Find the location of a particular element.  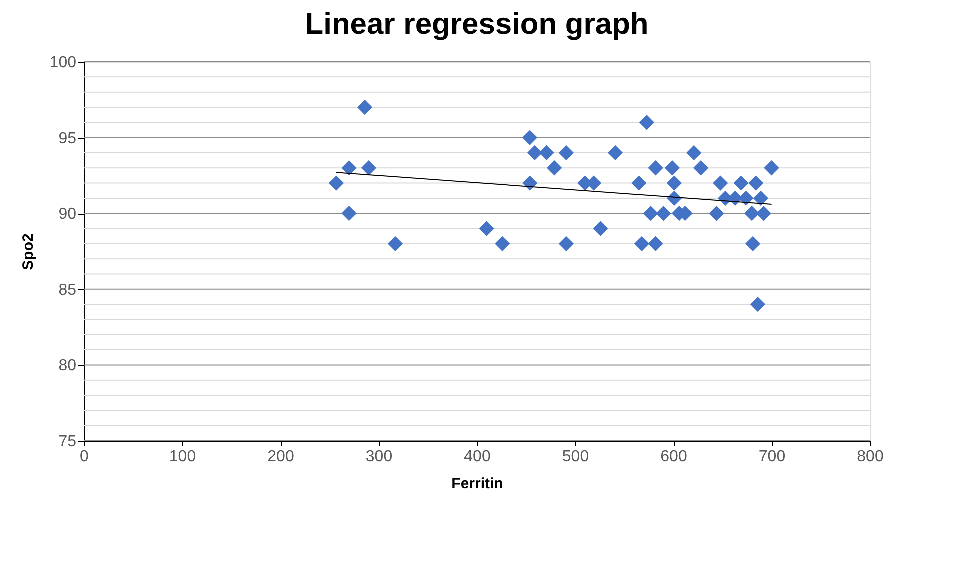

y-tick-label: 95 is located at coordinates (67, 139).